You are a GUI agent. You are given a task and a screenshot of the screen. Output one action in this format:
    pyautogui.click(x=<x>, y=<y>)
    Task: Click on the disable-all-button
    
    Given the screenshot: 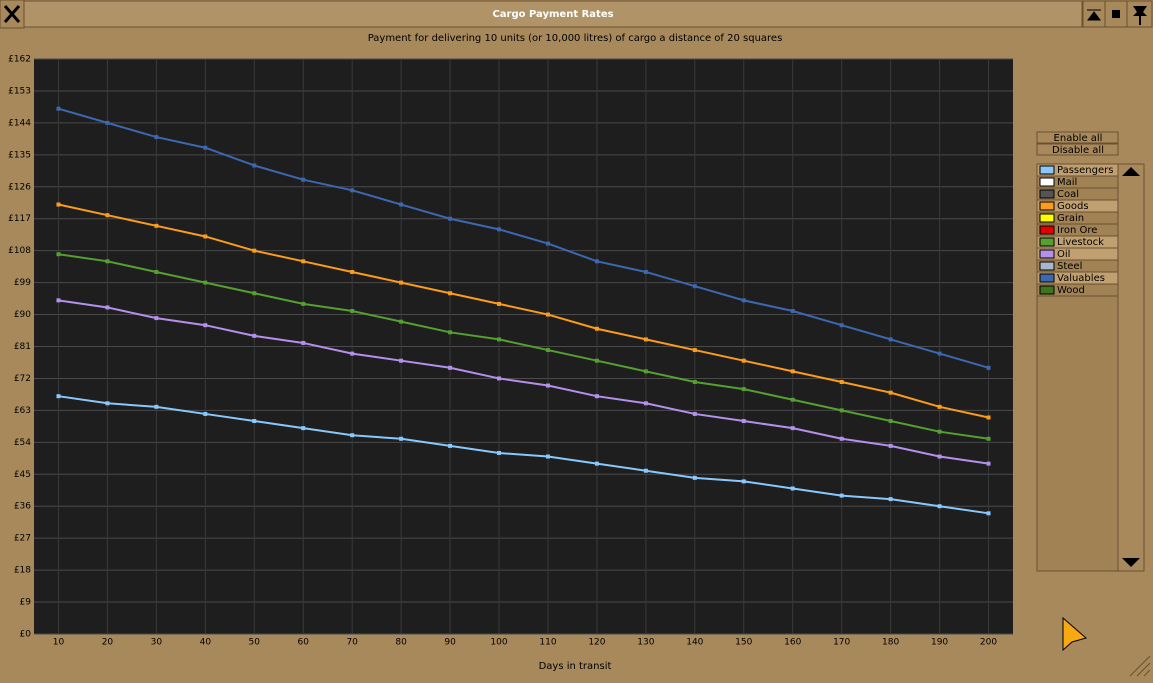 What is the action you would take?
    pyautogui.click(x=1077, y=149)
    